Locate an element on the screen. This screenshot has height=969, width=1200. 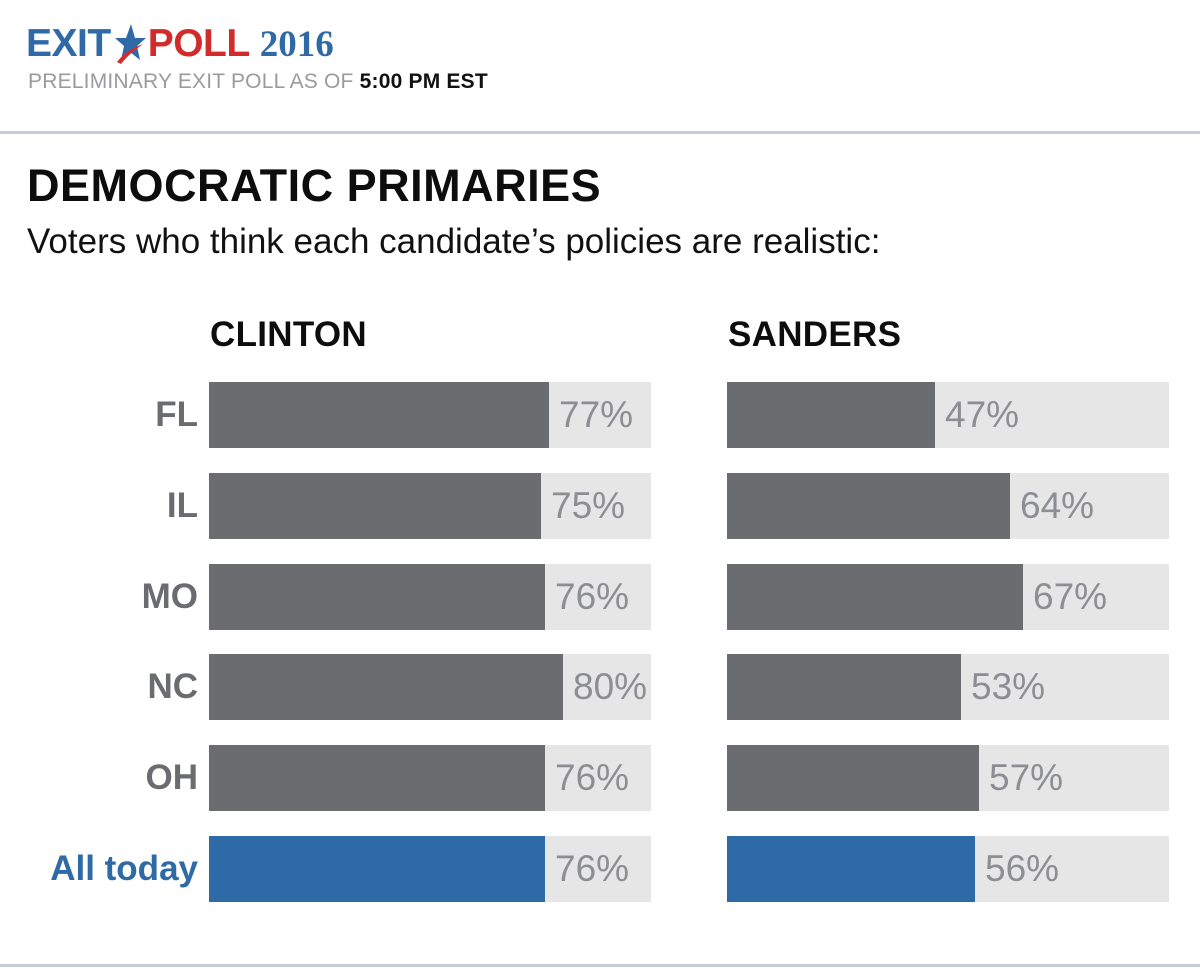
bar-sanders-mo is located at coordinates (875, 597).